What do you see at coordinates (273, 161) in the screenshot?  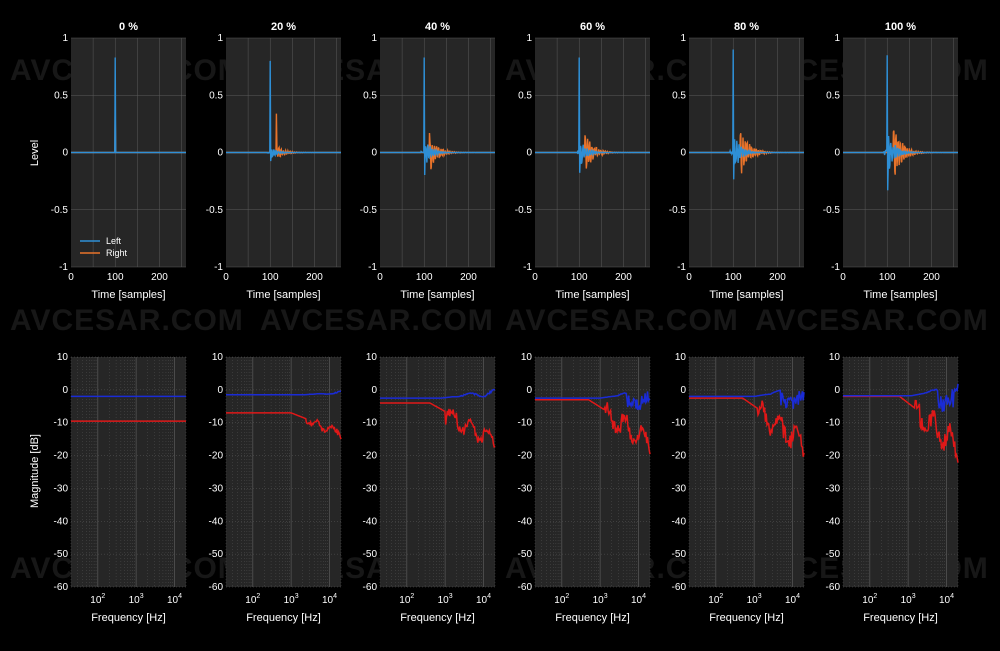 I see `impulse-panel: -1 -0.5 0 0.5 1 0 100 200 Time [samples] 20 %` at bounding box center [273, 161].